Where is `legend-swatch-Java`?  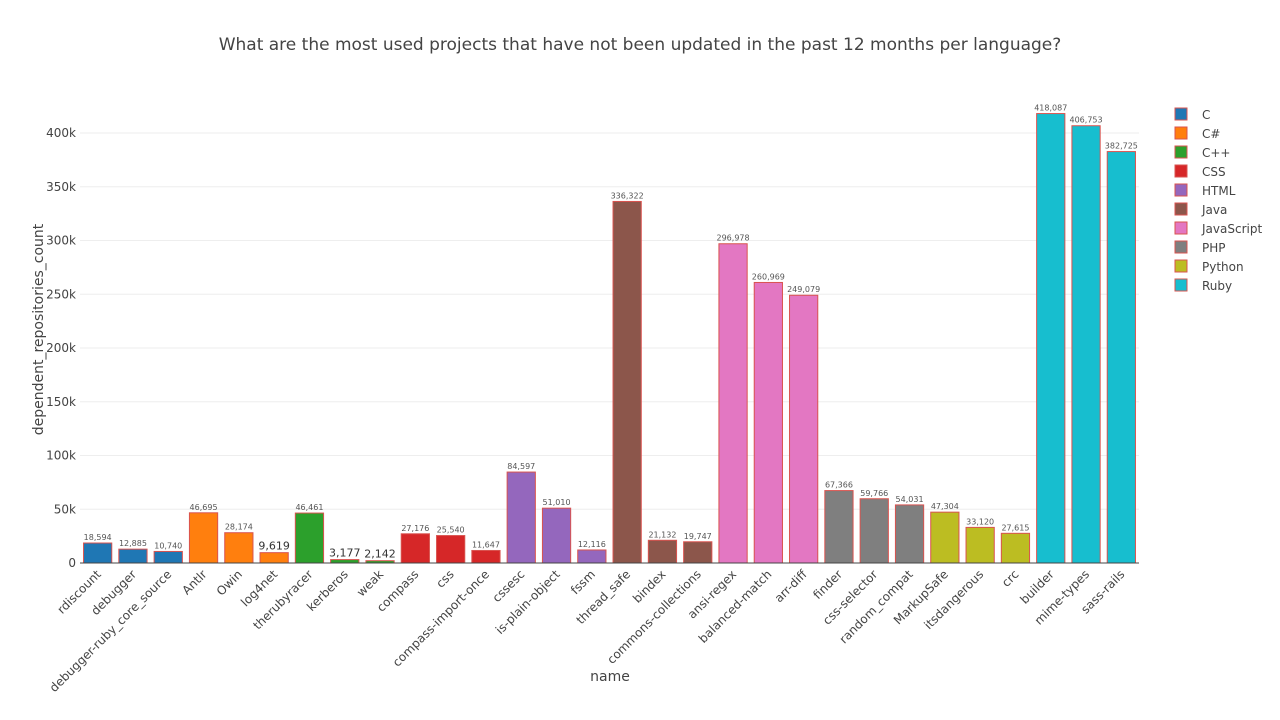 legend-swatch-Java is located at coordinates (1181, 209).